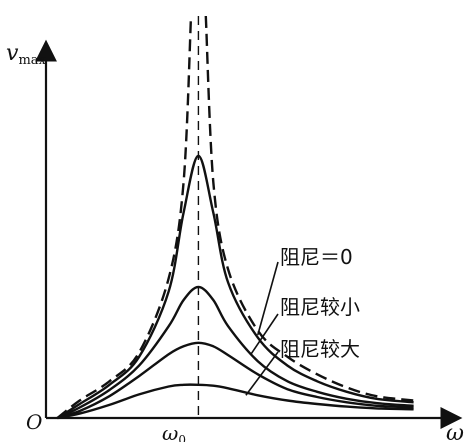  I want to click on leader-zero-damping, so click(268, 298).